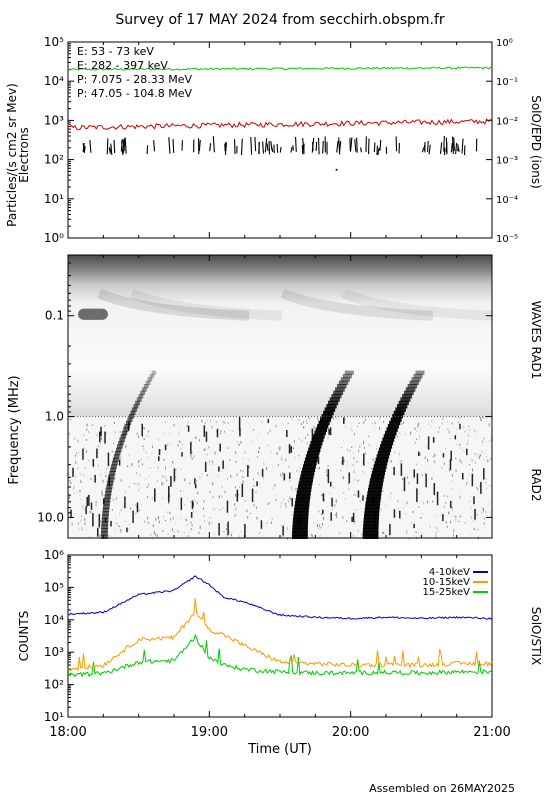  I want to click on y-tick-label: 10⁴, so click(54, 620).